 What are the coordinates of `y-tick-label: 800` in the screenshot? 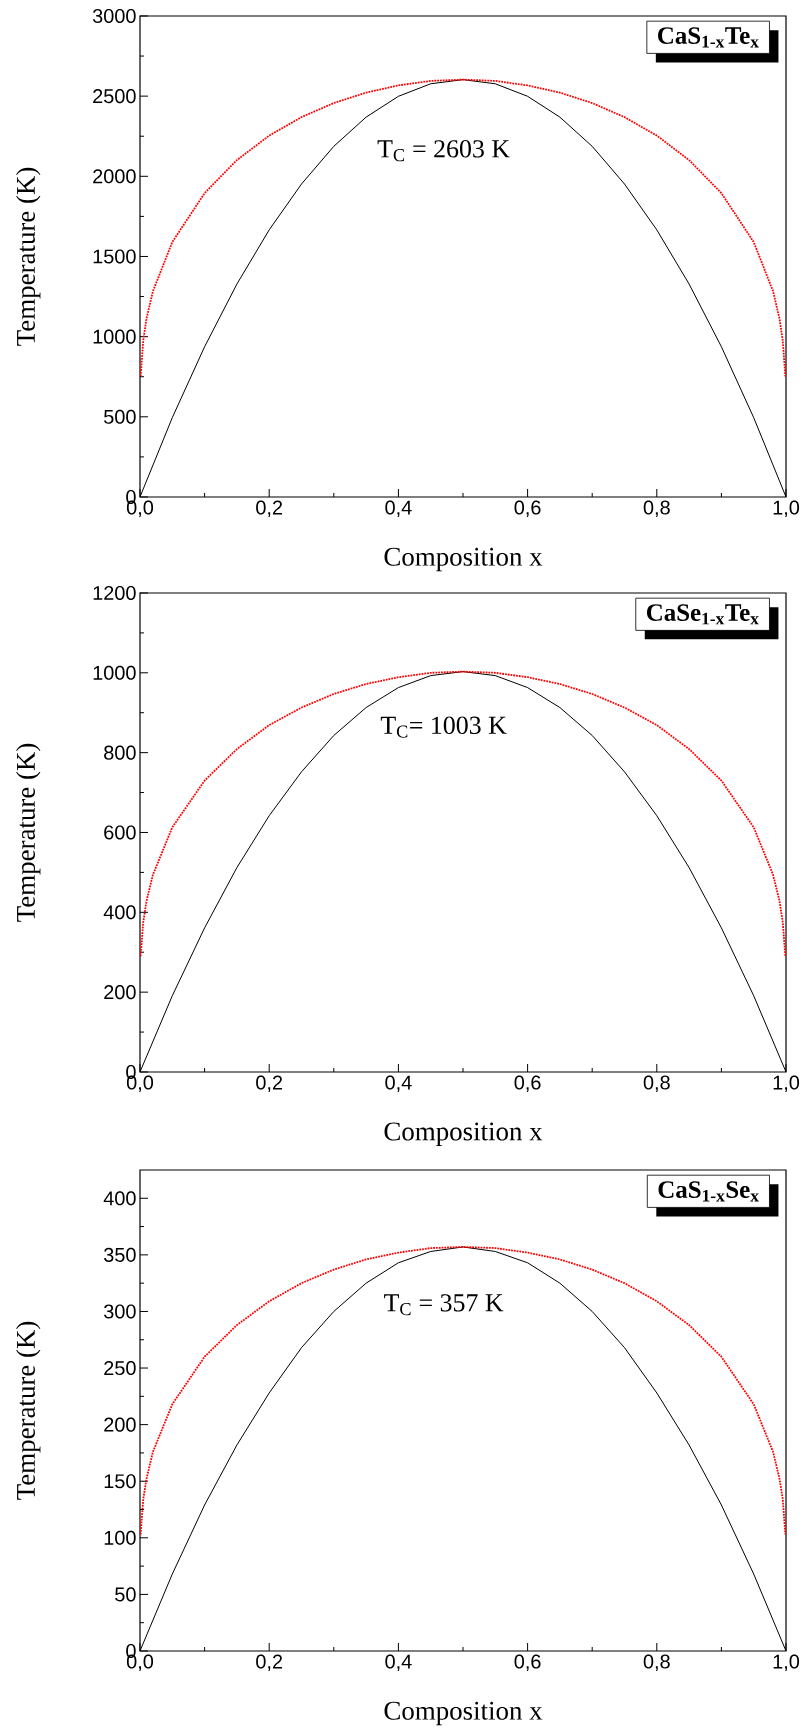 It's located at (120, 752).